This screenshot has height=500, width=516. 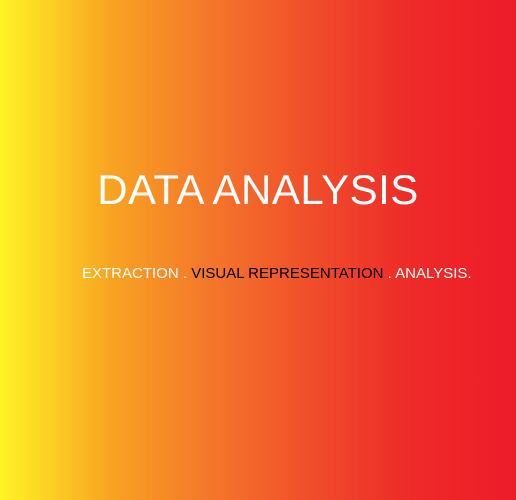 I want to click on banner-title: DATA ANALYSIS, so click(x=258, y=189).